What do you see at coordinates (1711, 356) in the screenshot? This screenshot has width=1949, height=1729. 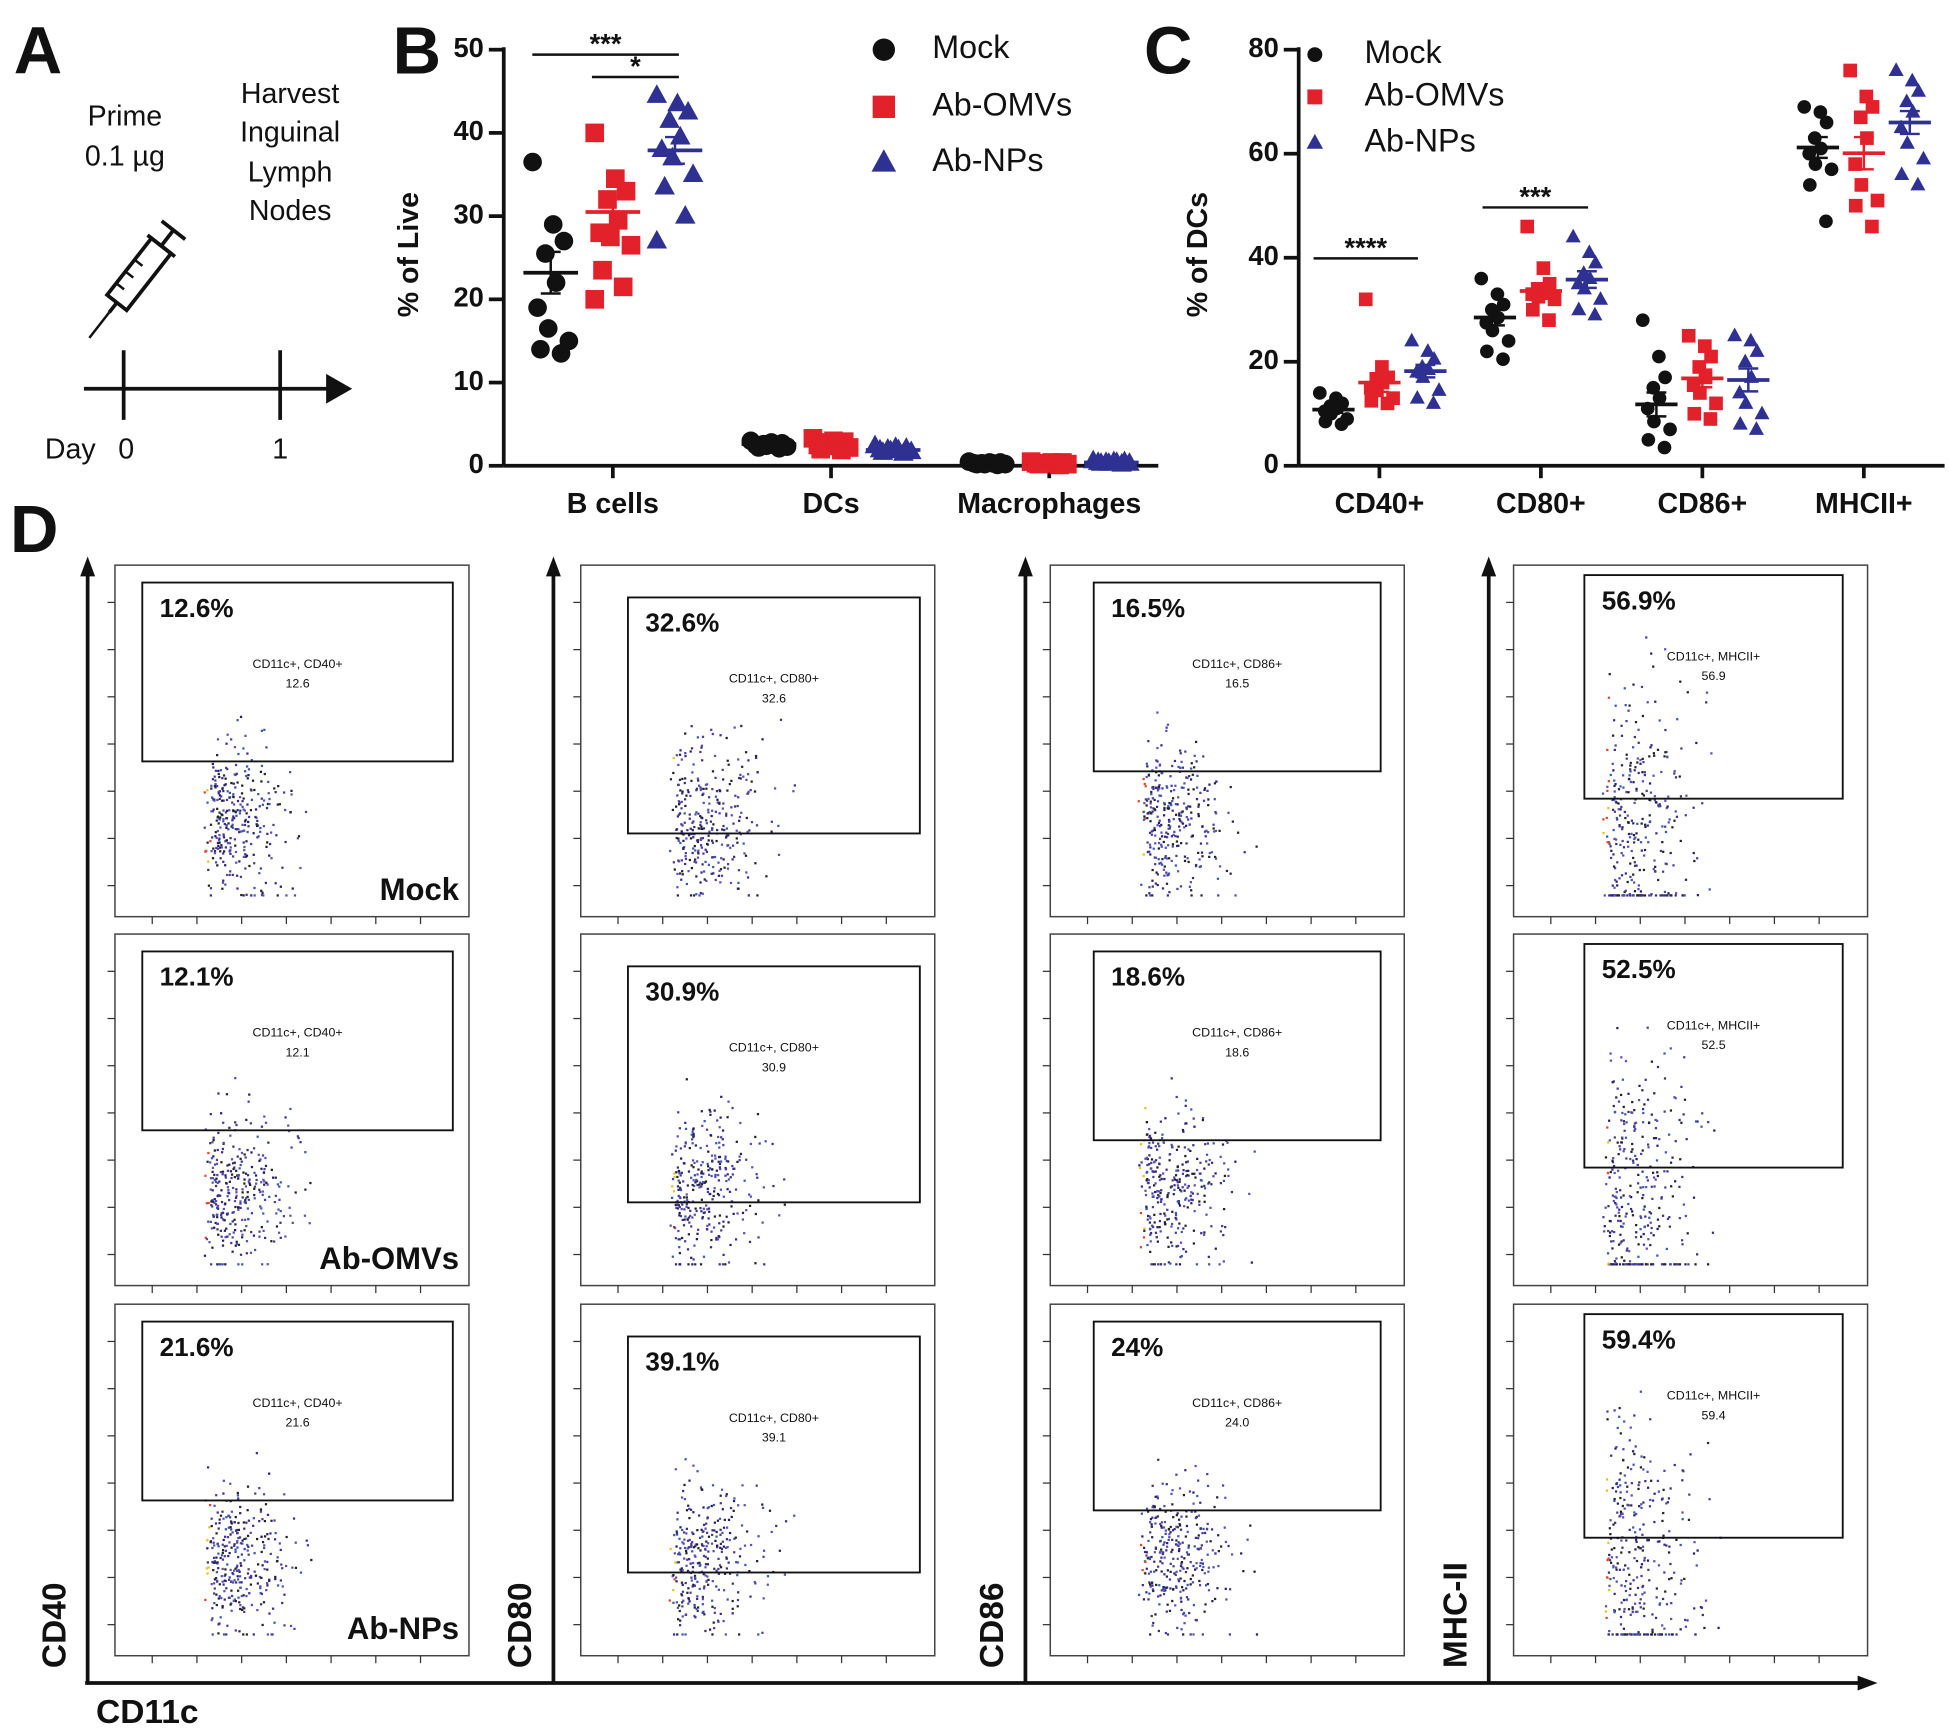 I see `data-point` at bounding box center [1711, 356].